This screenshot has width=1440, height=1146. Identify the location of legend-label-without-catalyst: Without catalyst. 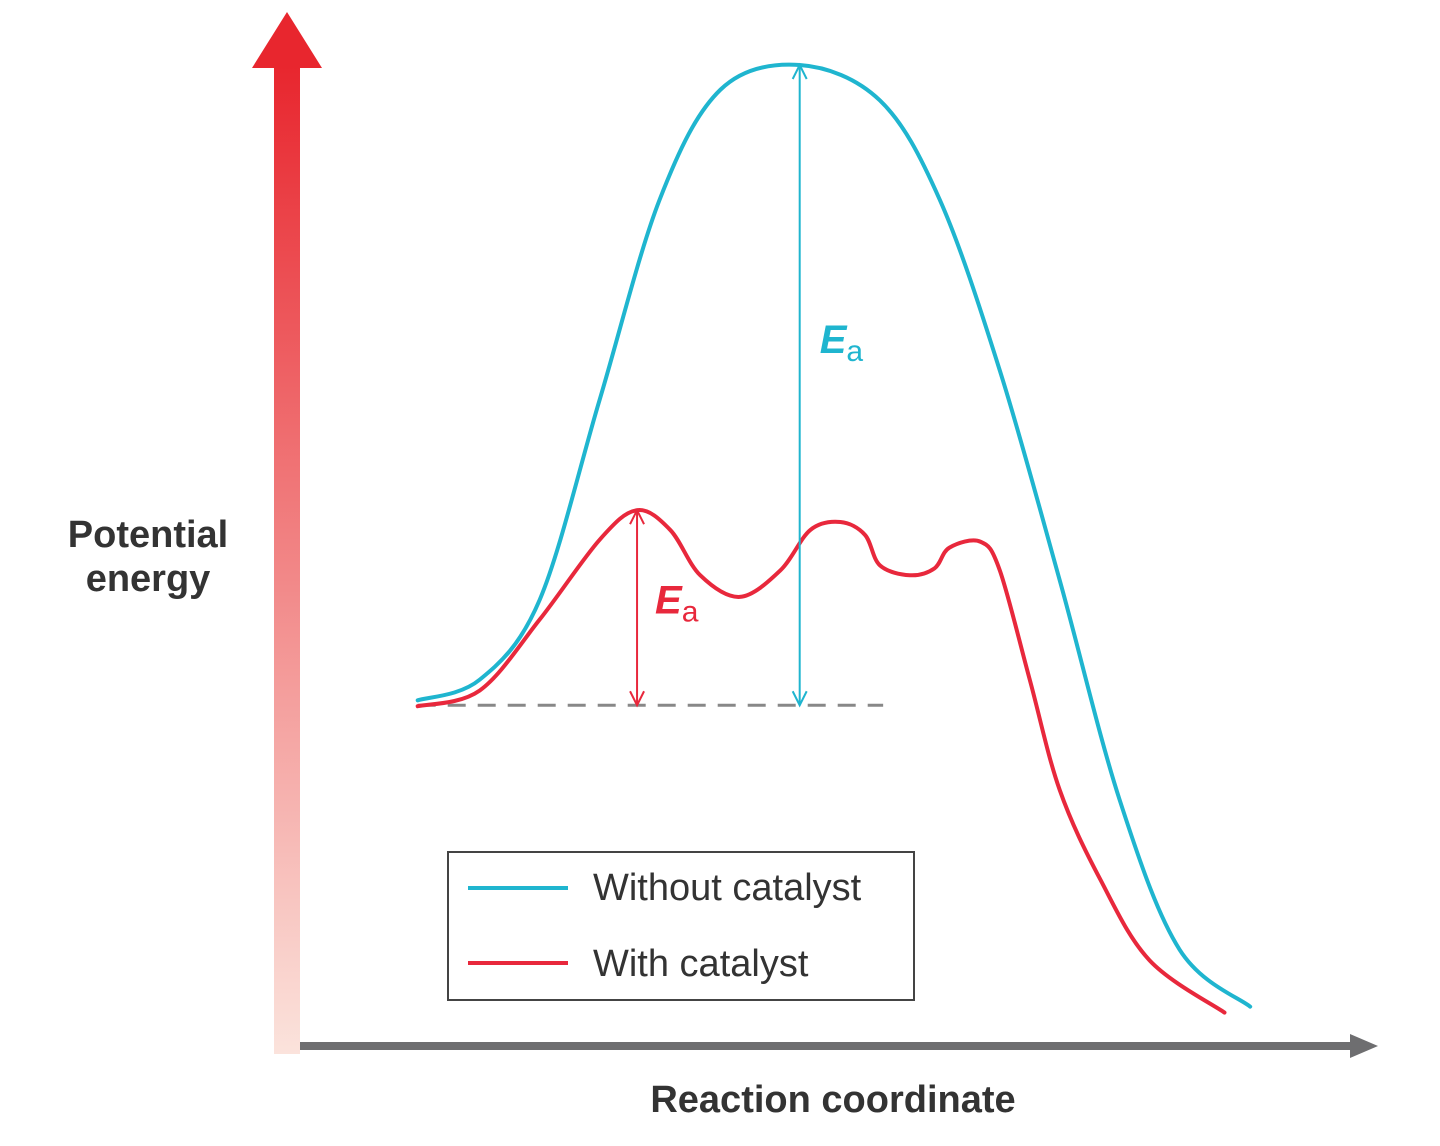
(727, 888).